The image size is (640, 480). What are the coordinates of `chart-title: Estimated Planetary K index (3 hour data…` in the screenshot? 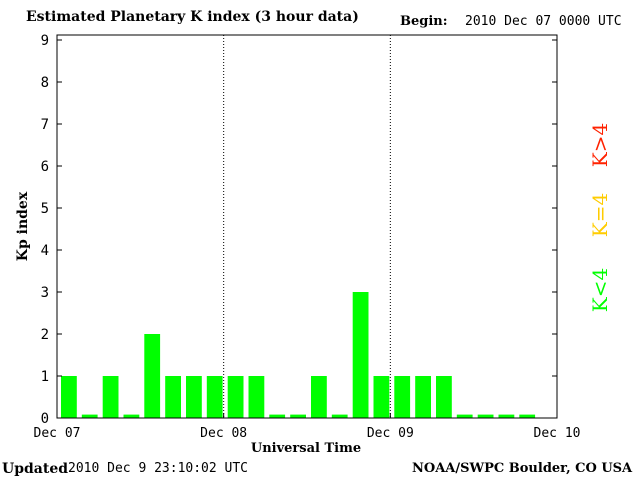 It's located at (192, 17).